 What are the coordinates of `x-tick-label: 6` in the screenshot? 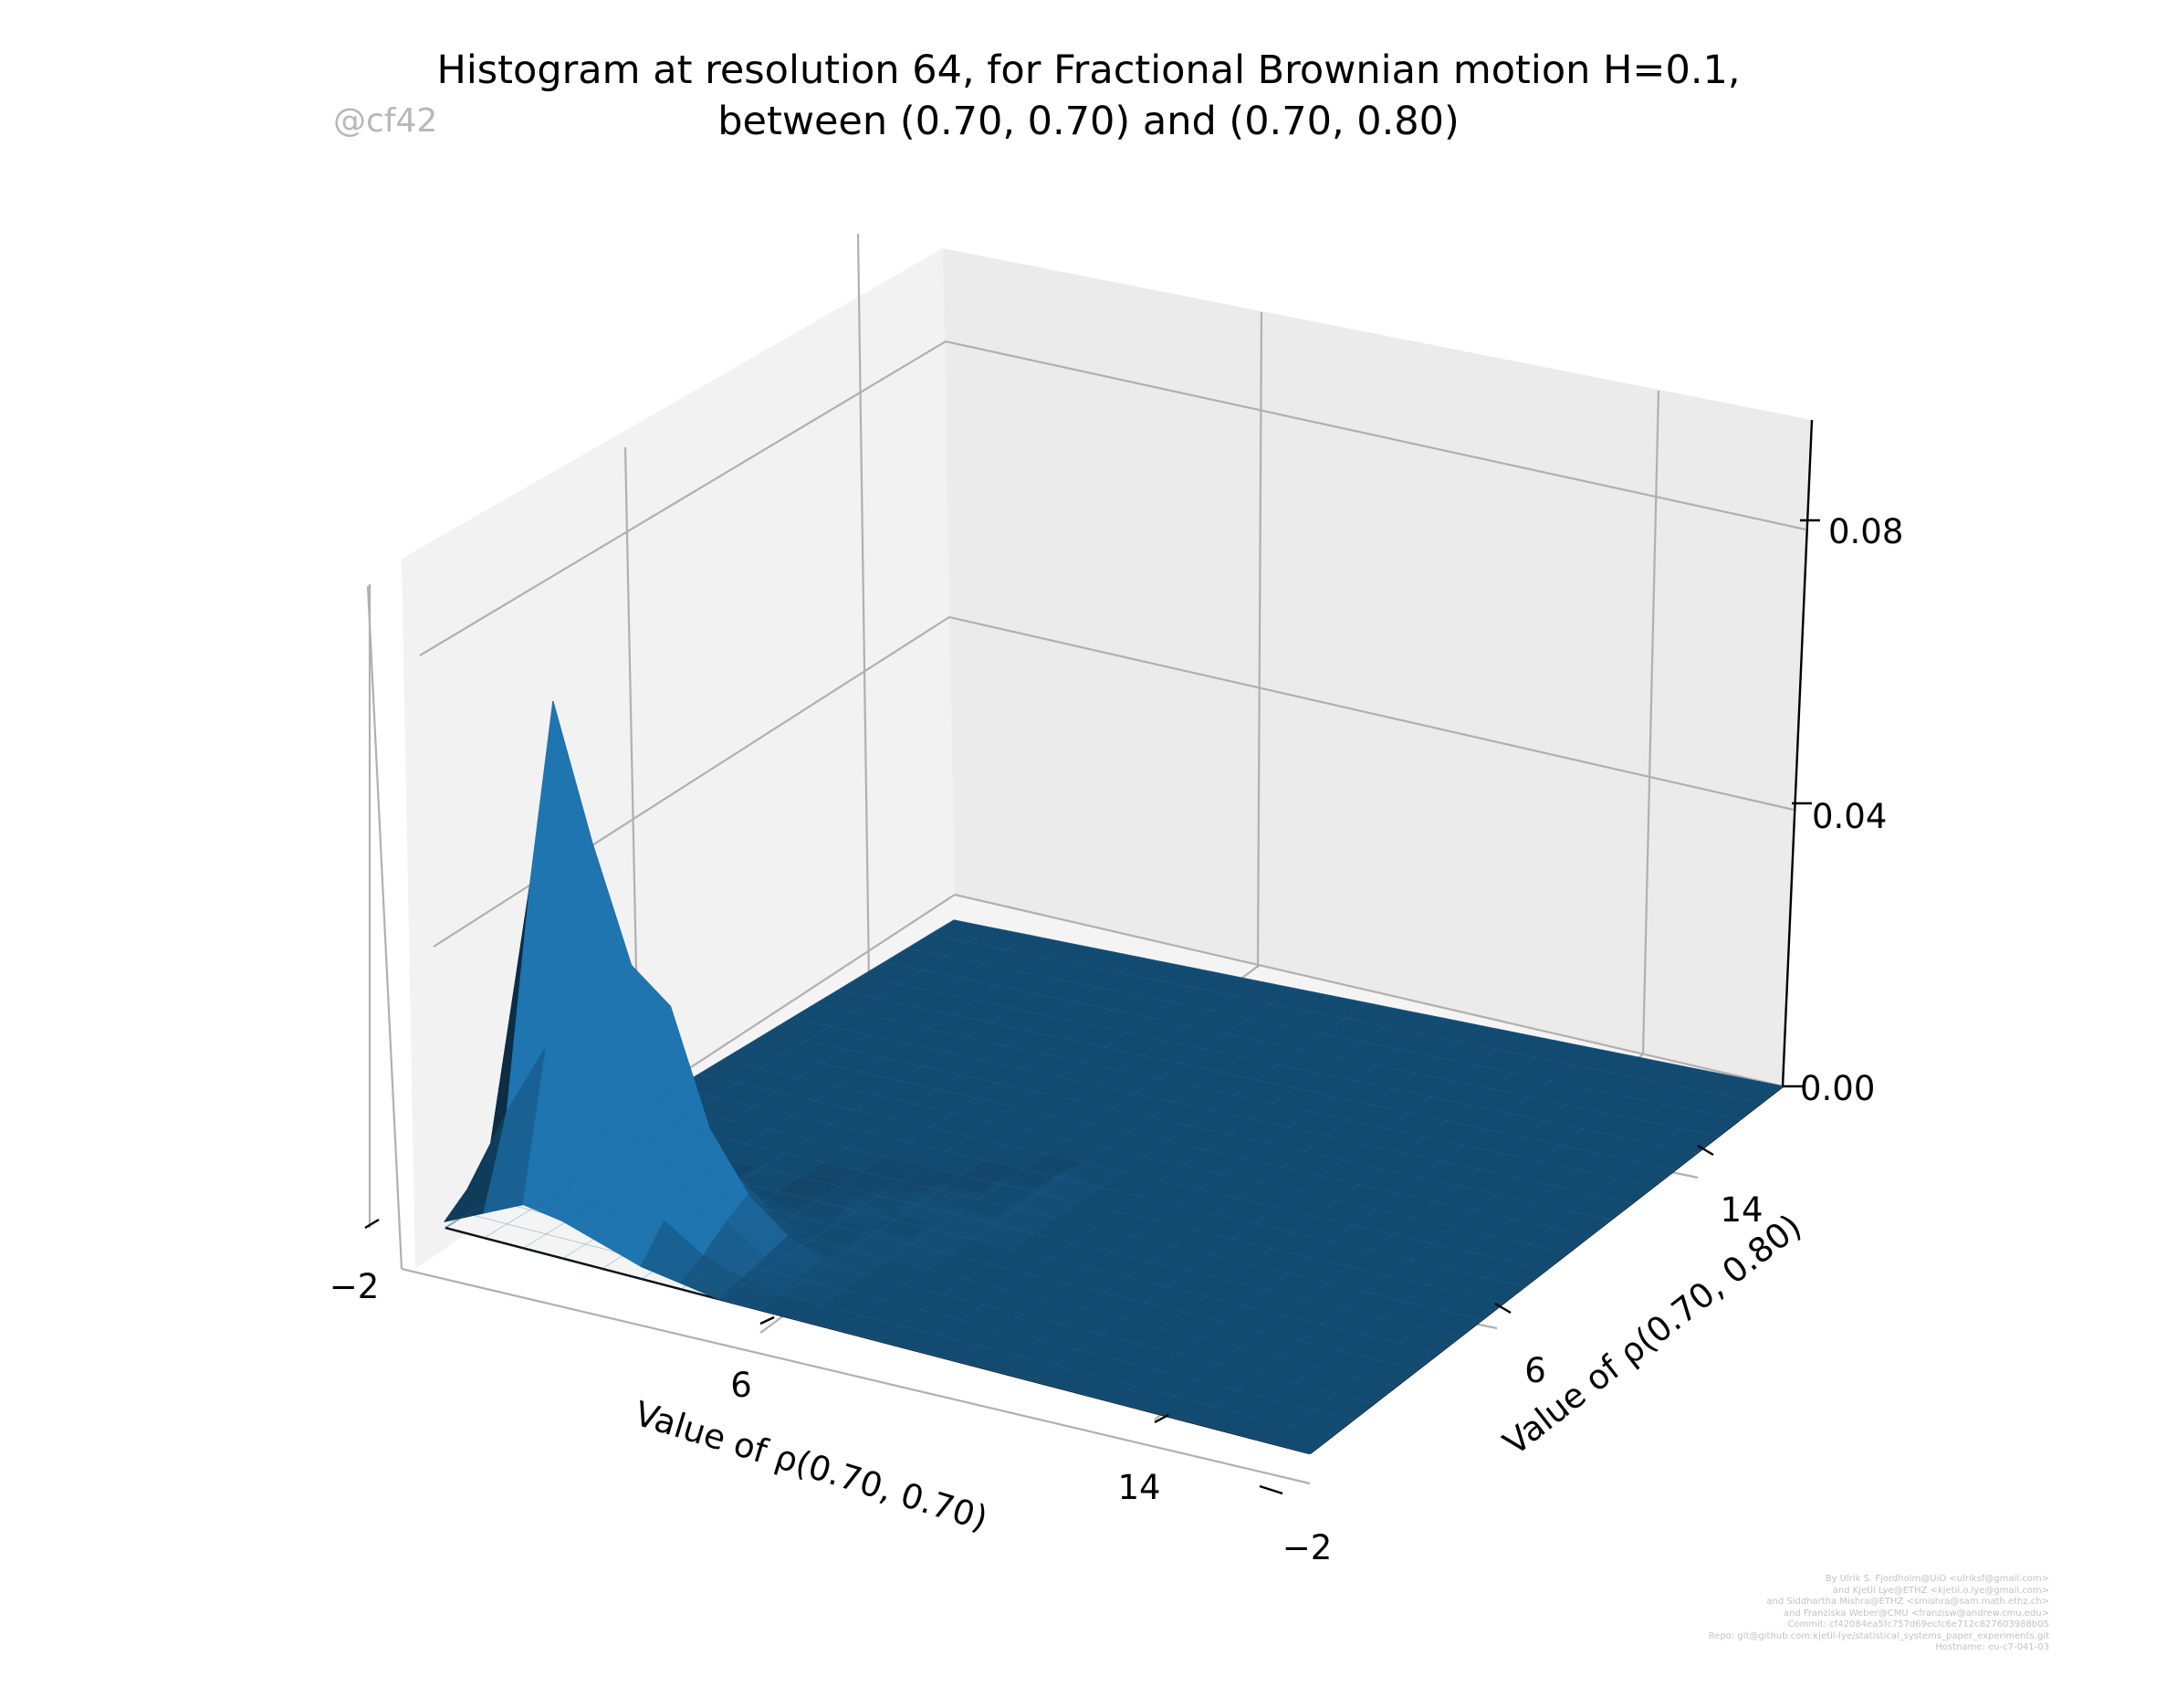 It's located at (741, 1385).